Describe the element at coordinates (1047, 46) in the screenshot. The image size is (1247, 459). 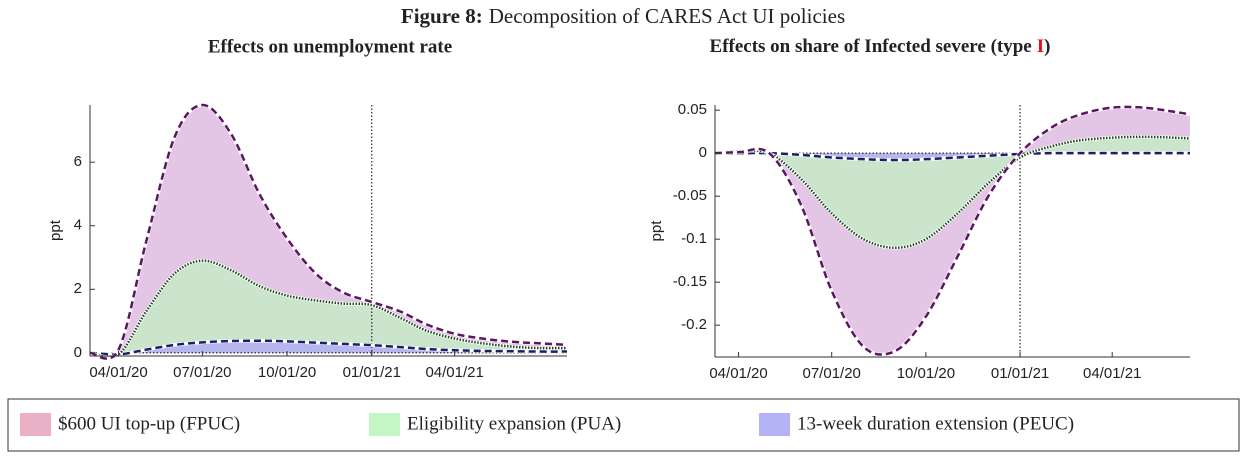
I see `title-end: )` at that location.